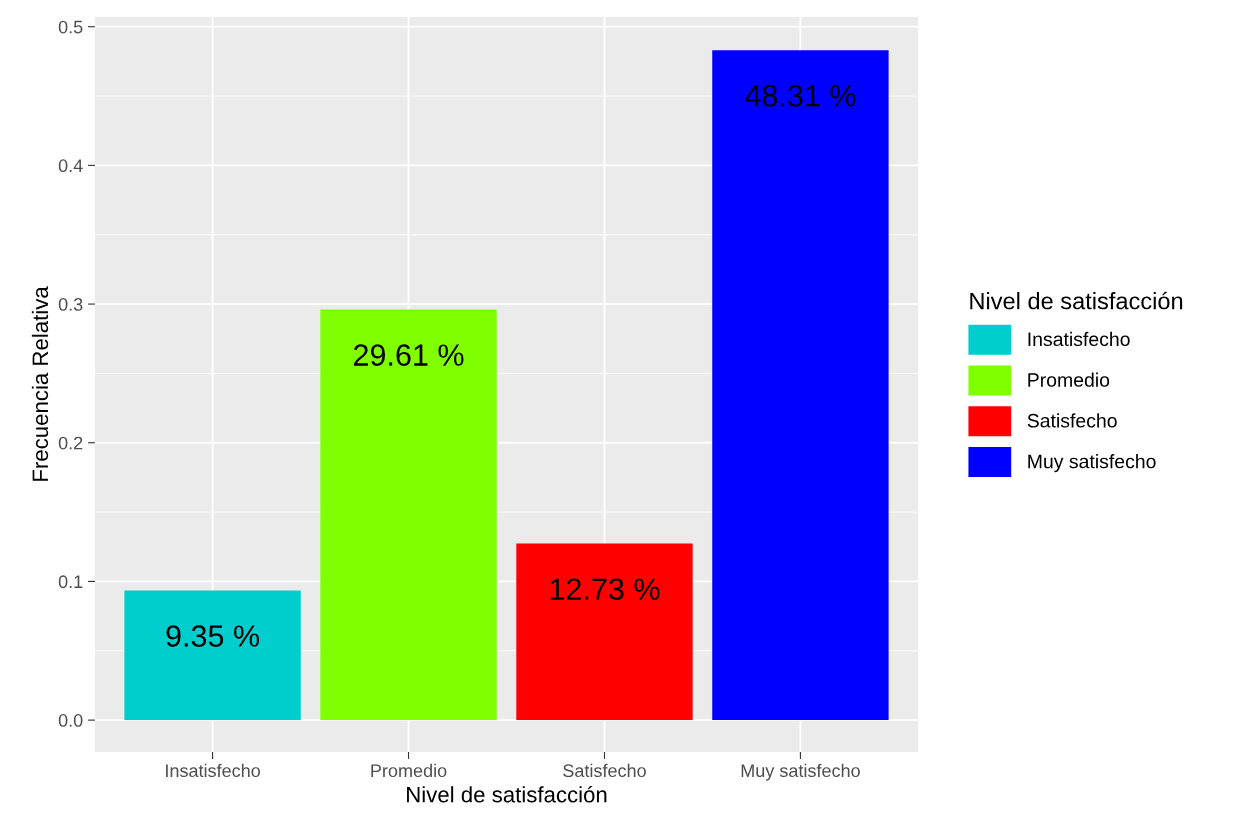 Image resolution: width=1233 pixels, height=823 pixels. What do you see at coordinates (40, 383) in the screenshot?
I see `y-axis-title: Frecuencia Relativa` at bounding box center [40, 383].